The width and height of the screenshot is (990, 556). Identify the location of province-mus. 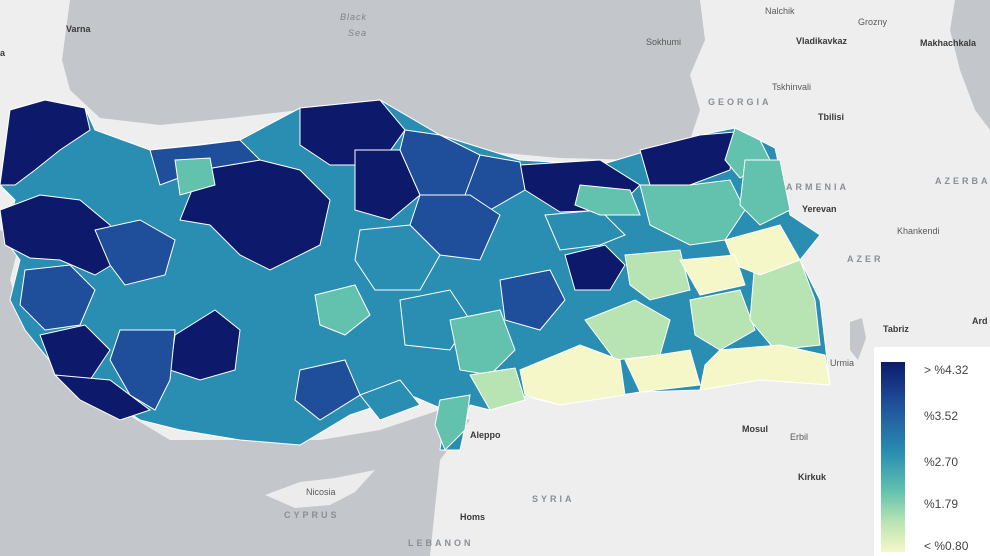
(712, 275).